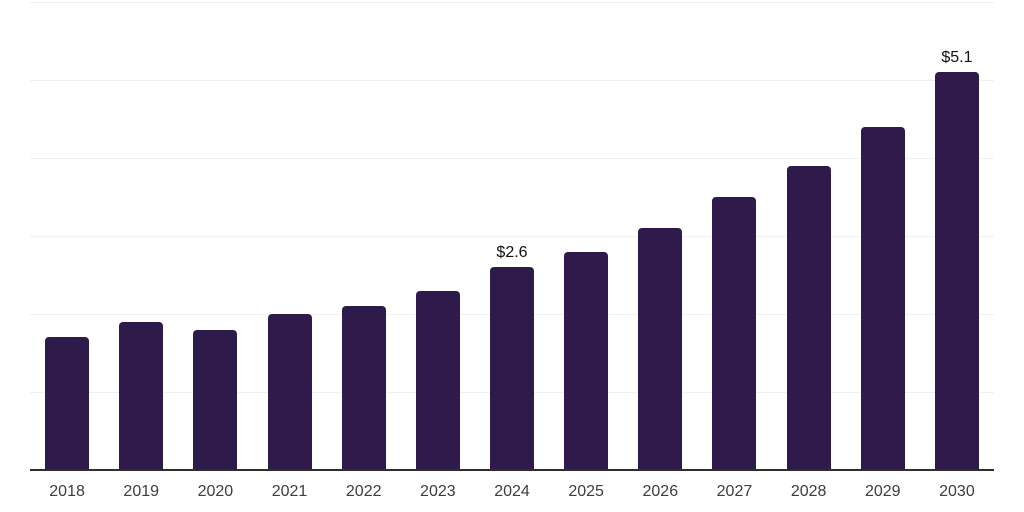 This screenshot has height=512, width=1024. I want to click on x-tick-label-2028: 2028, so click(808, 491).